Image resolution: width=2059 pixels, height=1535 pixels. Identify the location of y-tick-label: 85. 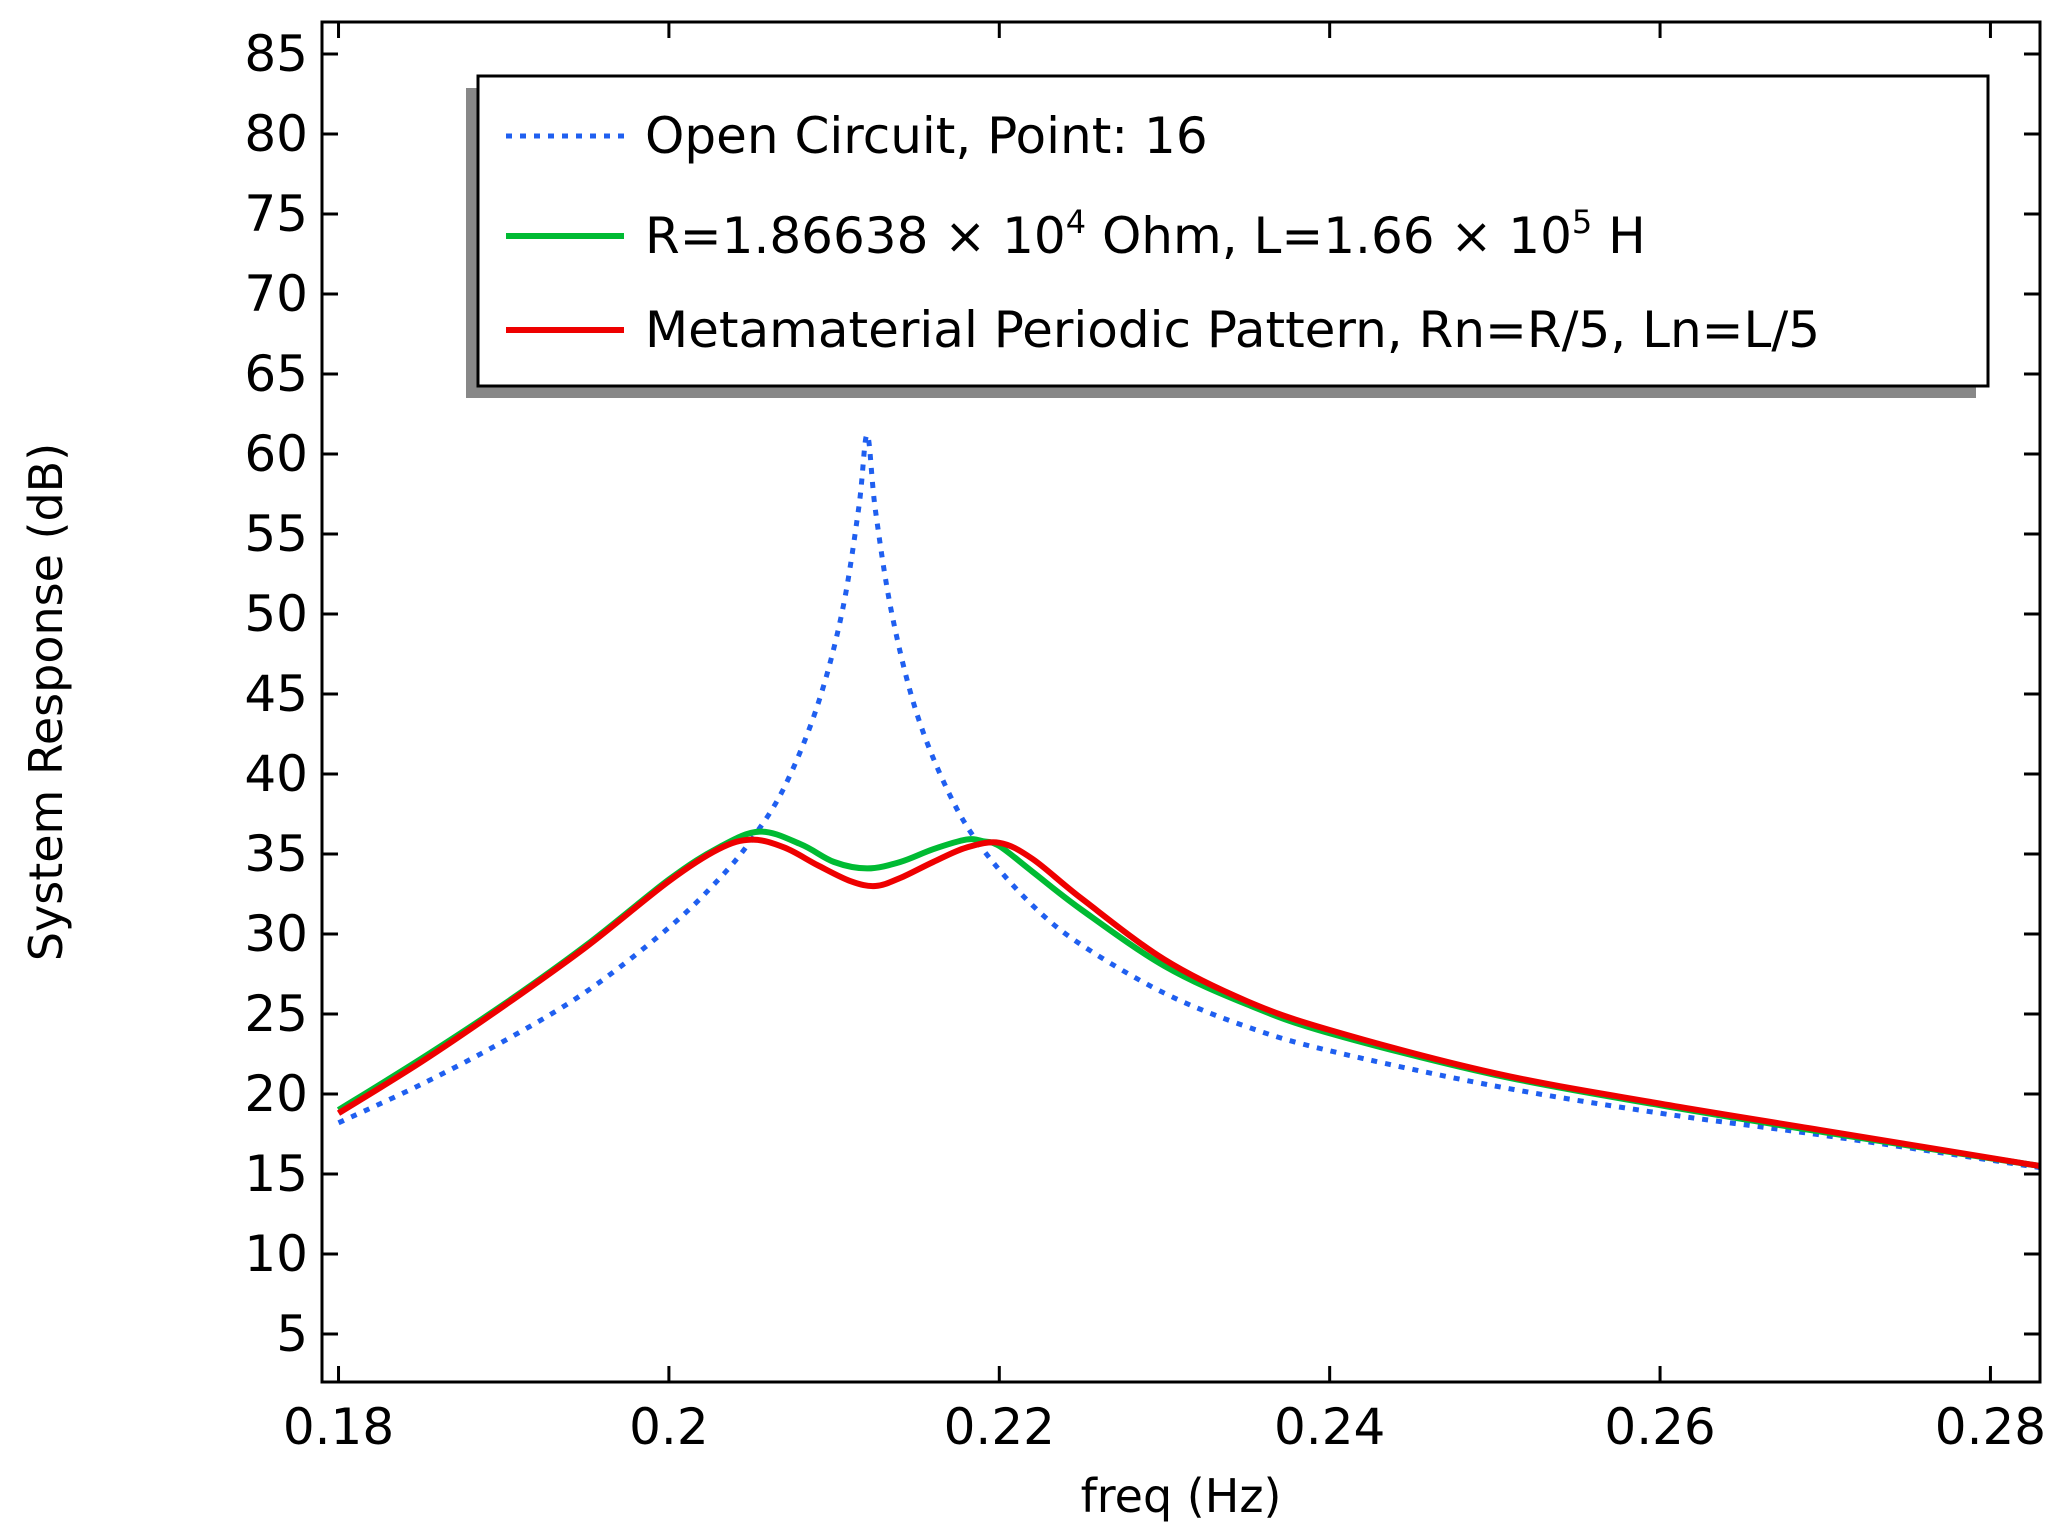
(276, 54).